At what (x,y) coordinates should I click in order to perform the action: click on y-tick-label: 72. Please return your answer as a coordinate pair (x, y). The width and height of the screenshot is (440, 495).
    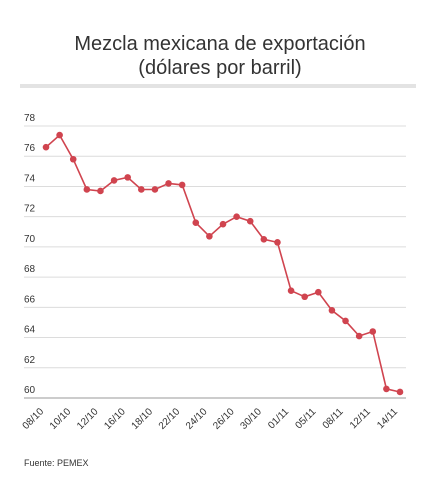
    Looking at the image, I should click on (30, 209).